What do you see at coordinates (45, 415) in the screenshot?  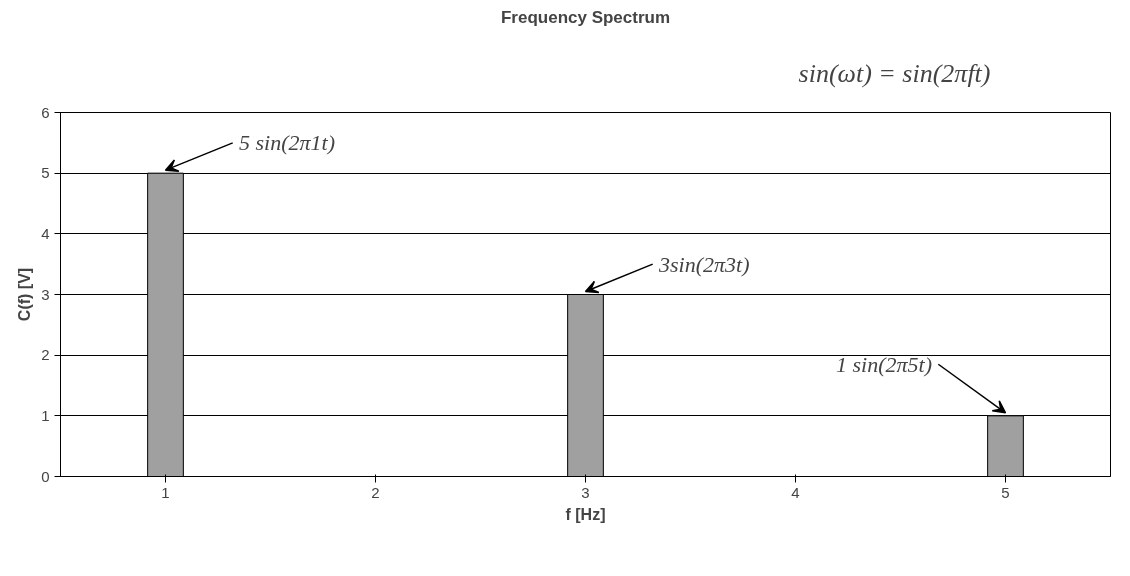 I see `y-tick-label: 1` at bounding box center [45, 415].